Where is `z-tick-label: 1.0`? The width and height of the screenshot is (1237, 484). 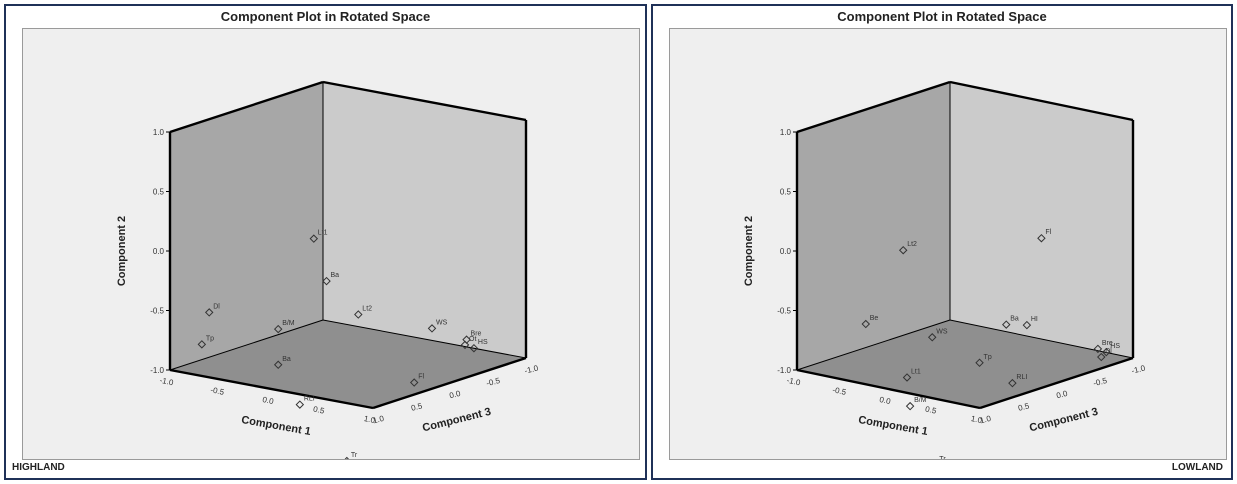 z-tick-label: 1.0 is located at coordinates (379, 420).